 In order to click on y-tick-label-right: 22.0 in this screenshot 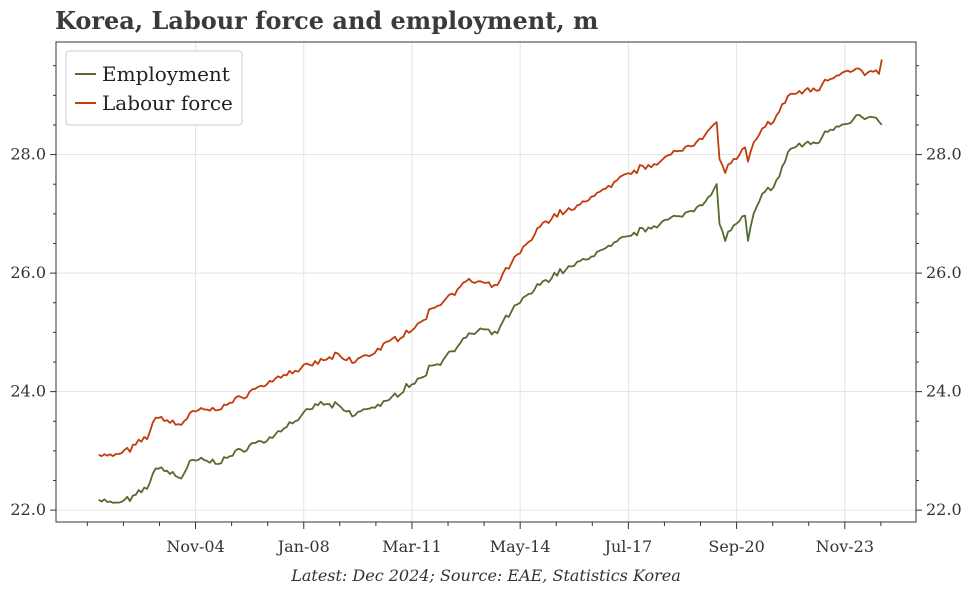, I will do `click(944, 509)`.